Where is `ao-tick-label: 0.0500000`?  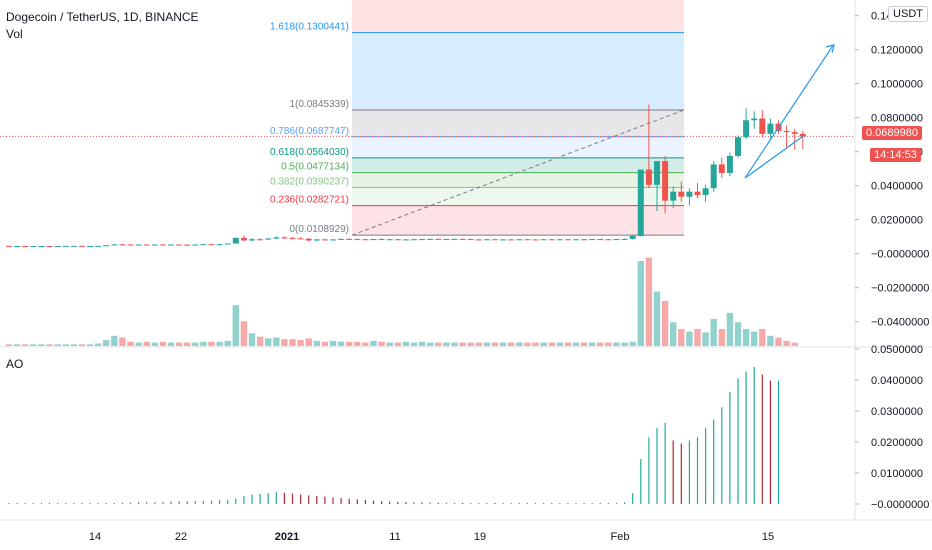
ao-tick-label: 0.0500000 is located at coordinates (897, 350).